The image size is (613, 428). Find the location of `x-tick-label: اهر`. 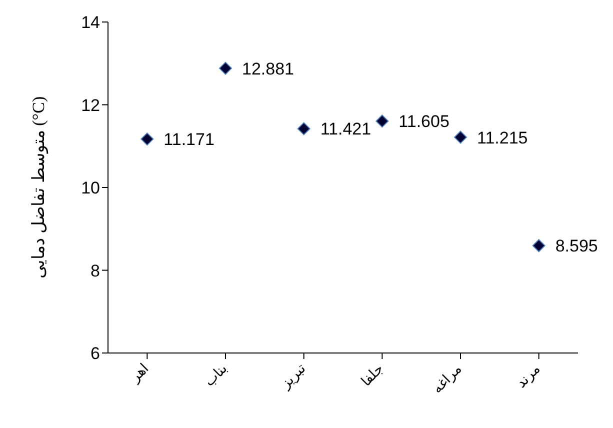

x-tick-label: اهر is located at coordinates (140, 374).